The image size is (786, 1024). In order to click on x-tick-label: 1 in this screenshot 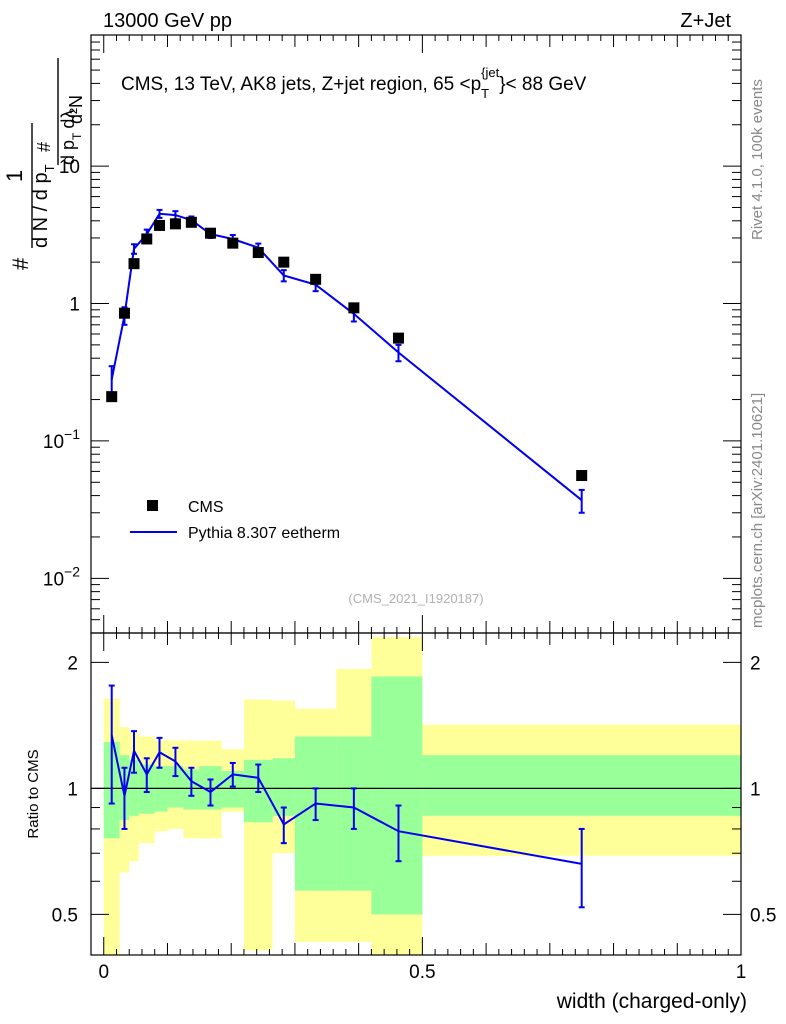, I will do `click(741, 972)`.